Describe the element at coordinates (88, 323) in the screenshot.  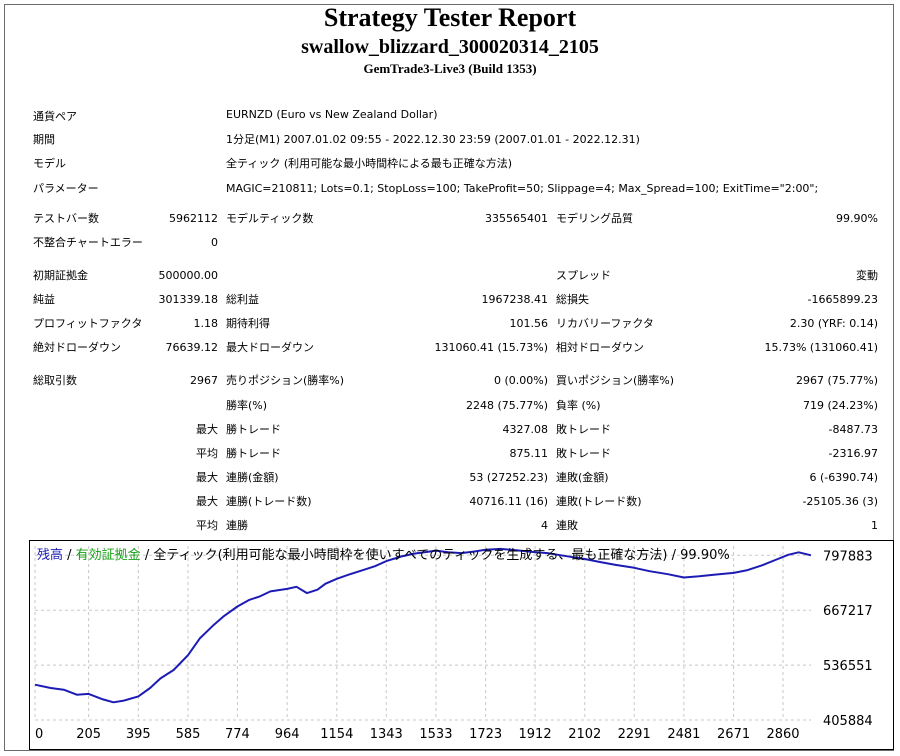
I see `profit-factor-label: プロフィットファクタ` at that location.